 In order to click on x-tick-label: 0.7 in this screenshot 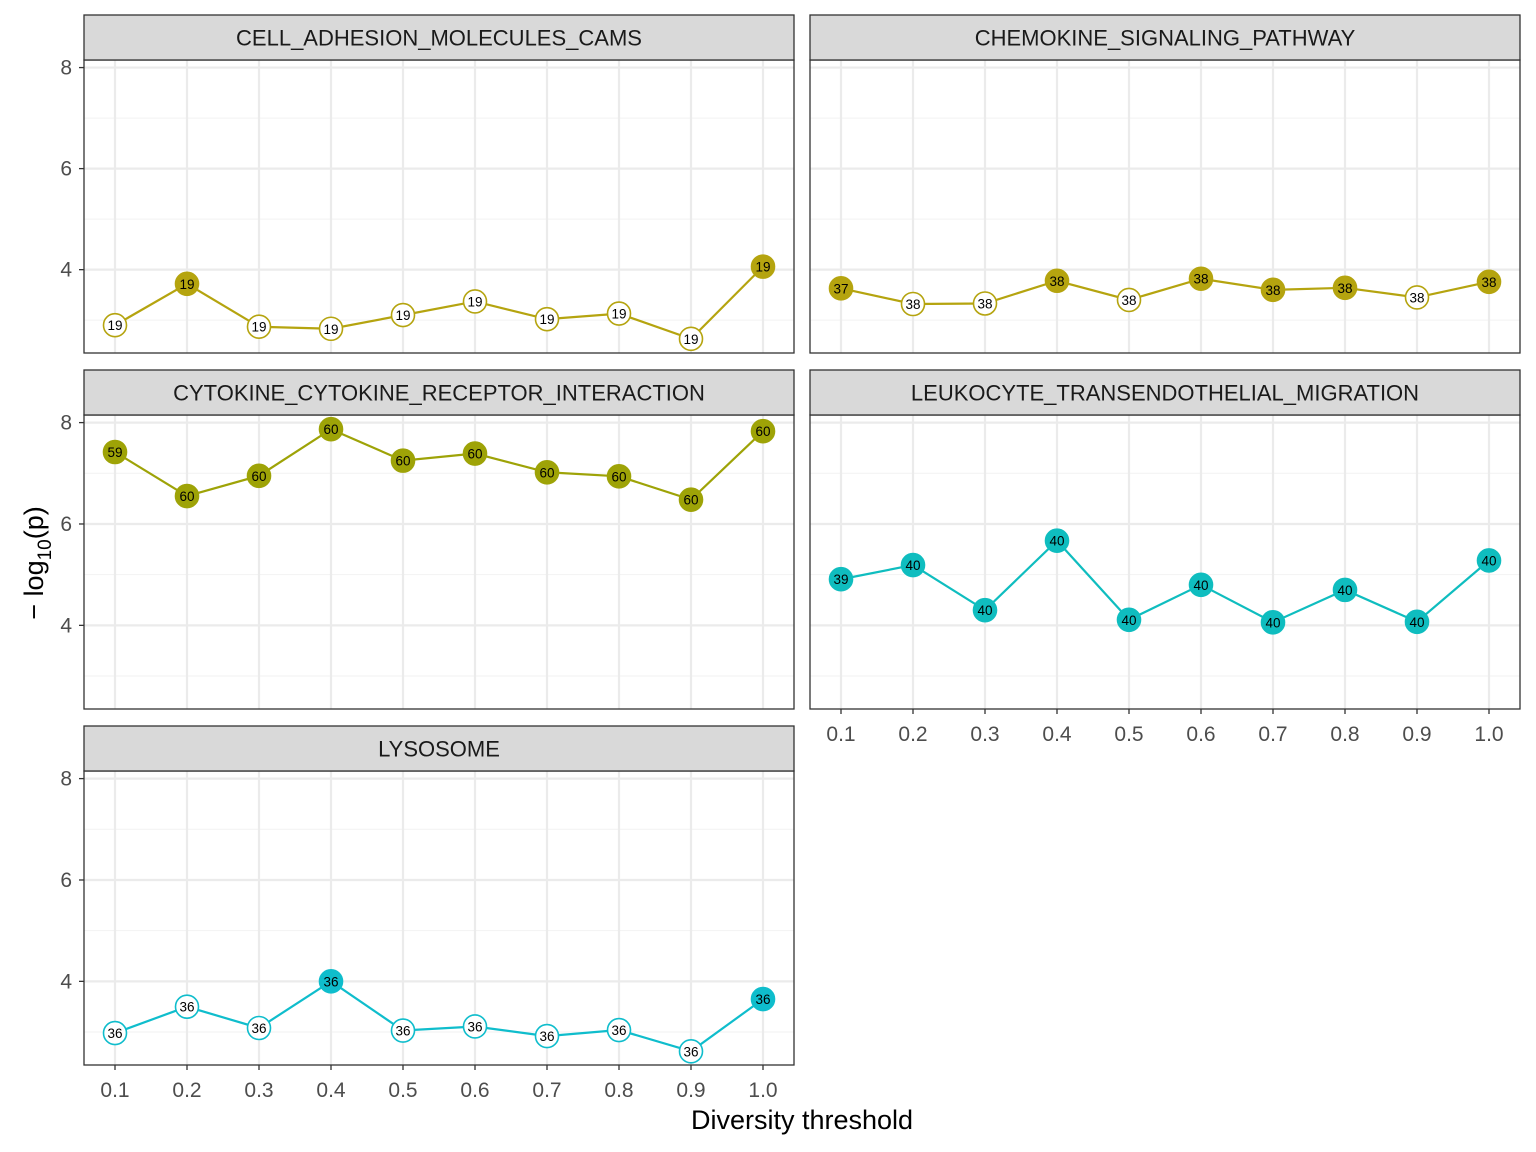, I will do `click(1272, 734)`.